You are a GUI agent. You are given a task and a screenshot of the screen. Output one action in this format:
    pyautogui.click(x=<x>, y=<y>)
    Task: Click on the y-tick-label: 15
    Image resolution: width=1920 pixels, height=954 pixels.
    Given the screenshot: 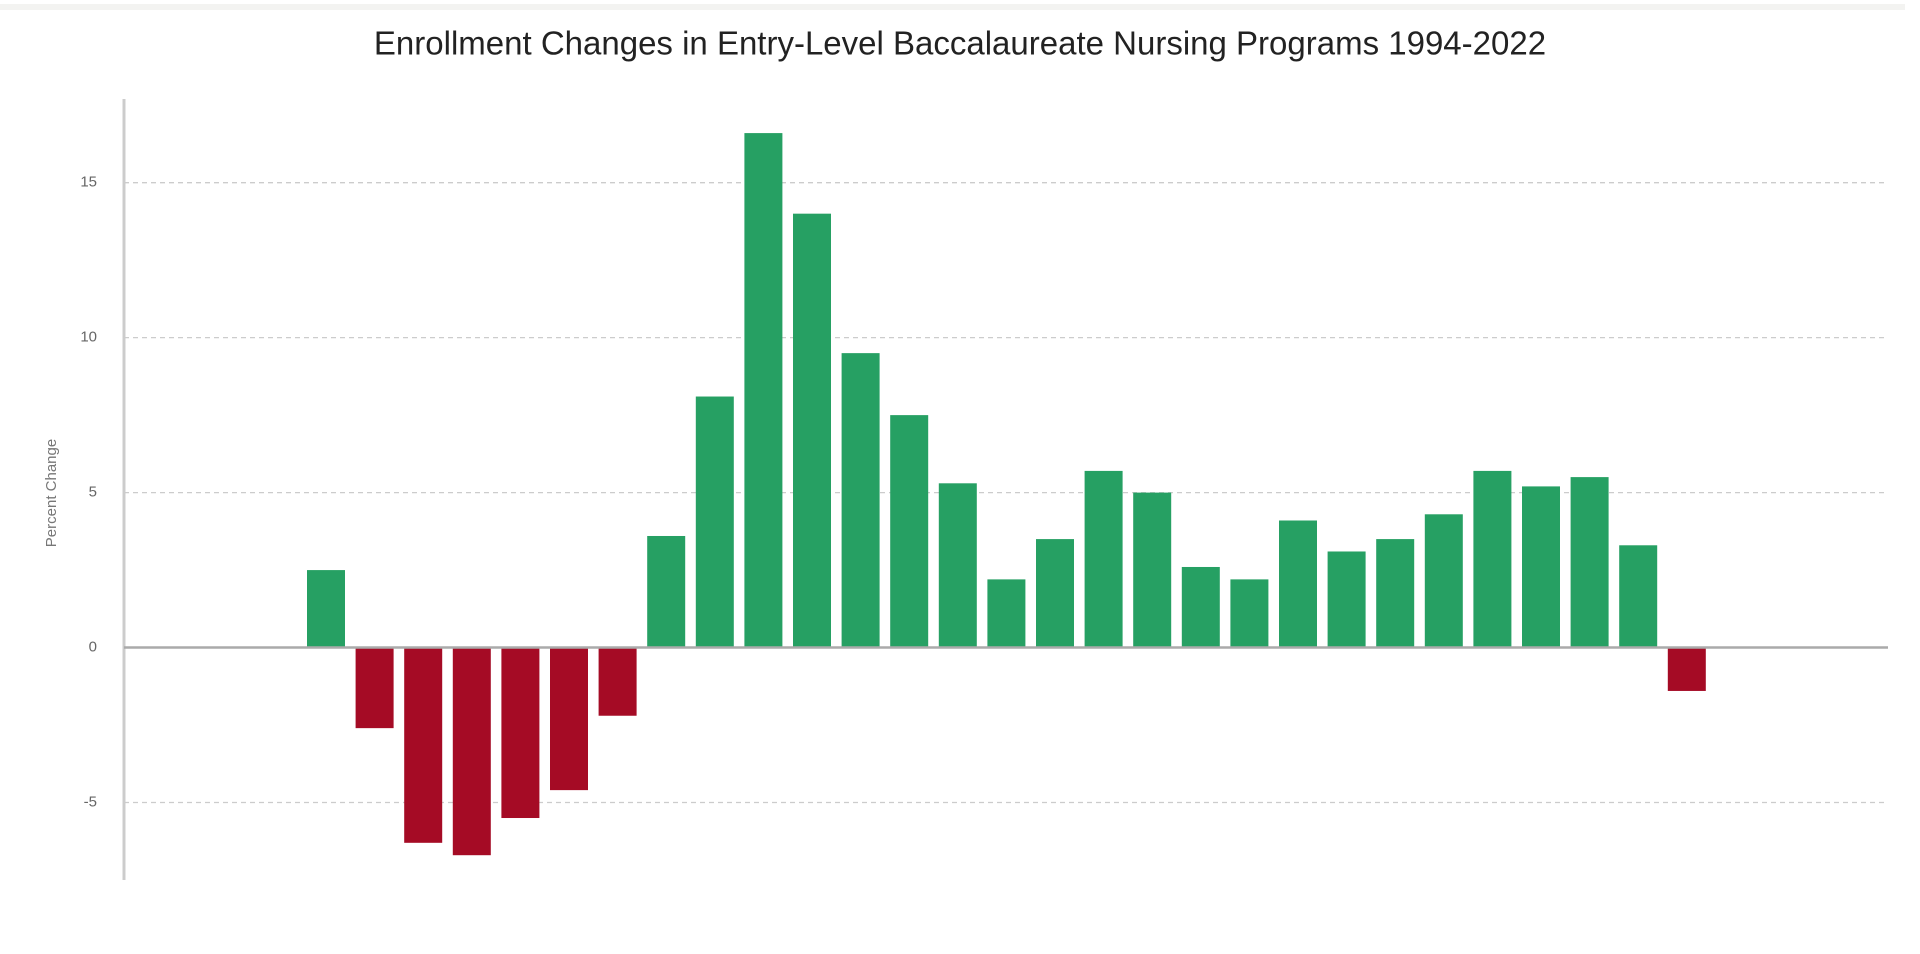 What is the action you would take?
    pyautogui.click(x=88, y=182)
    